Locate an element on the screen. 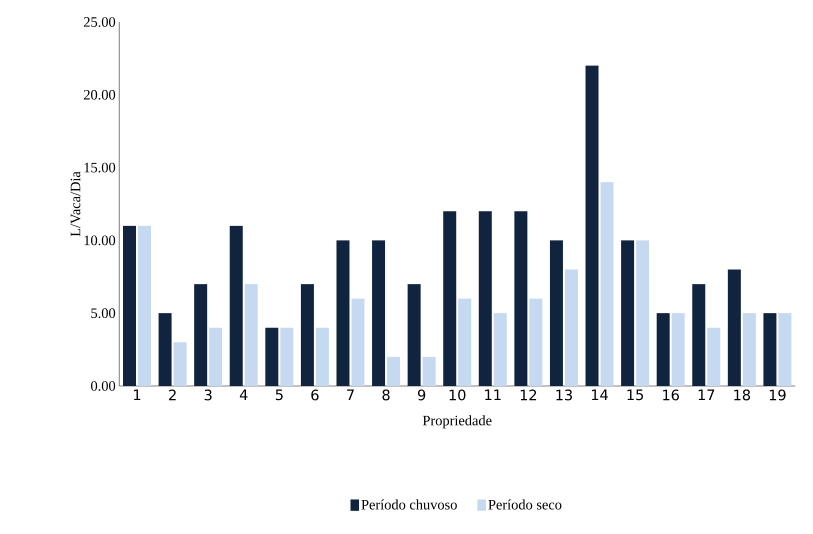 This screenshot has width=813, height=534. x-tick-label: 10 is located at coordinates (458, 395).